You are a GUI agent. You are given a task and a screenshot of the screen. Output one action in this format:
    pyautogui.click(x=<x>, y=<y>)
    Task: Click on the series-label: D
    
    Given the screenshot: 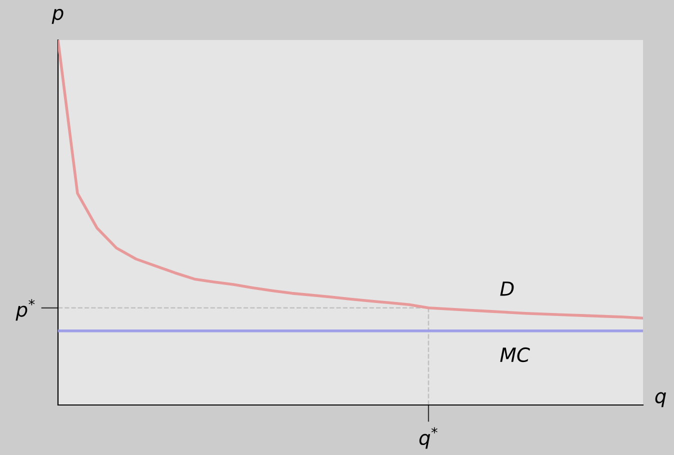 What is the action you would take?
    pyautogui.click(x=507, y=289)
    